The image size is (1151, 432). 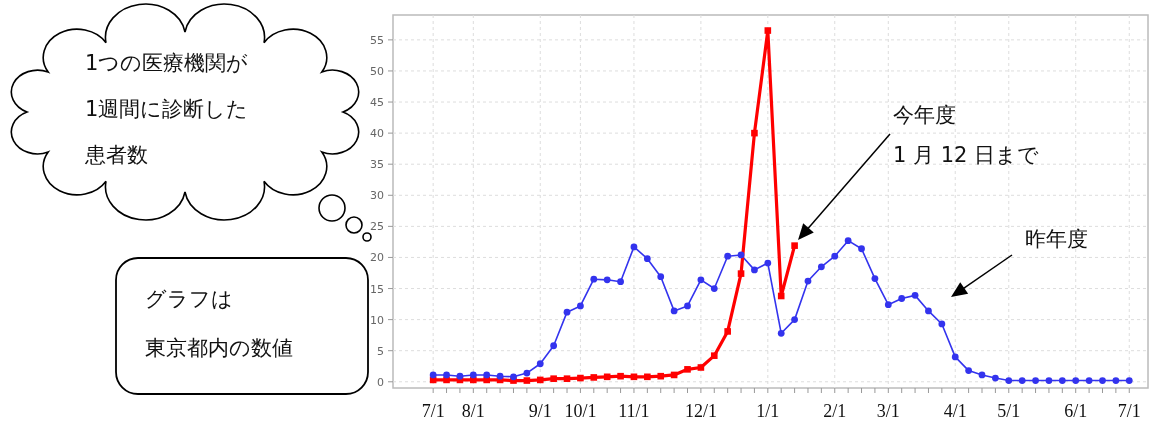 I want to click on y-tick-label: 35, so click(x=377, y=165).